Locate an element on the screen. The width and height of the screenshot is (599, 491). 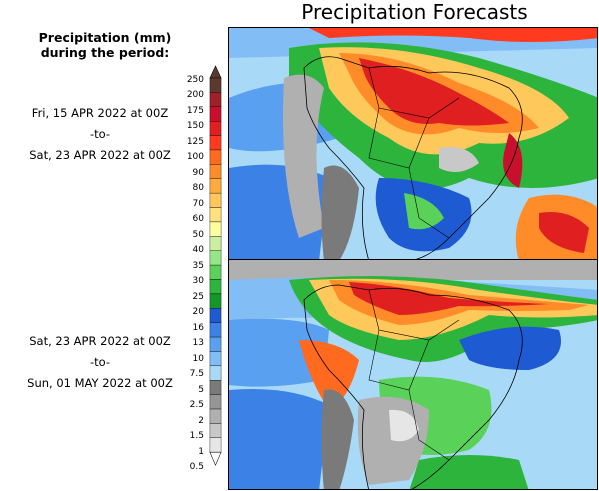
colorbar-label-80: 80 is located at coordinates (198, 188).